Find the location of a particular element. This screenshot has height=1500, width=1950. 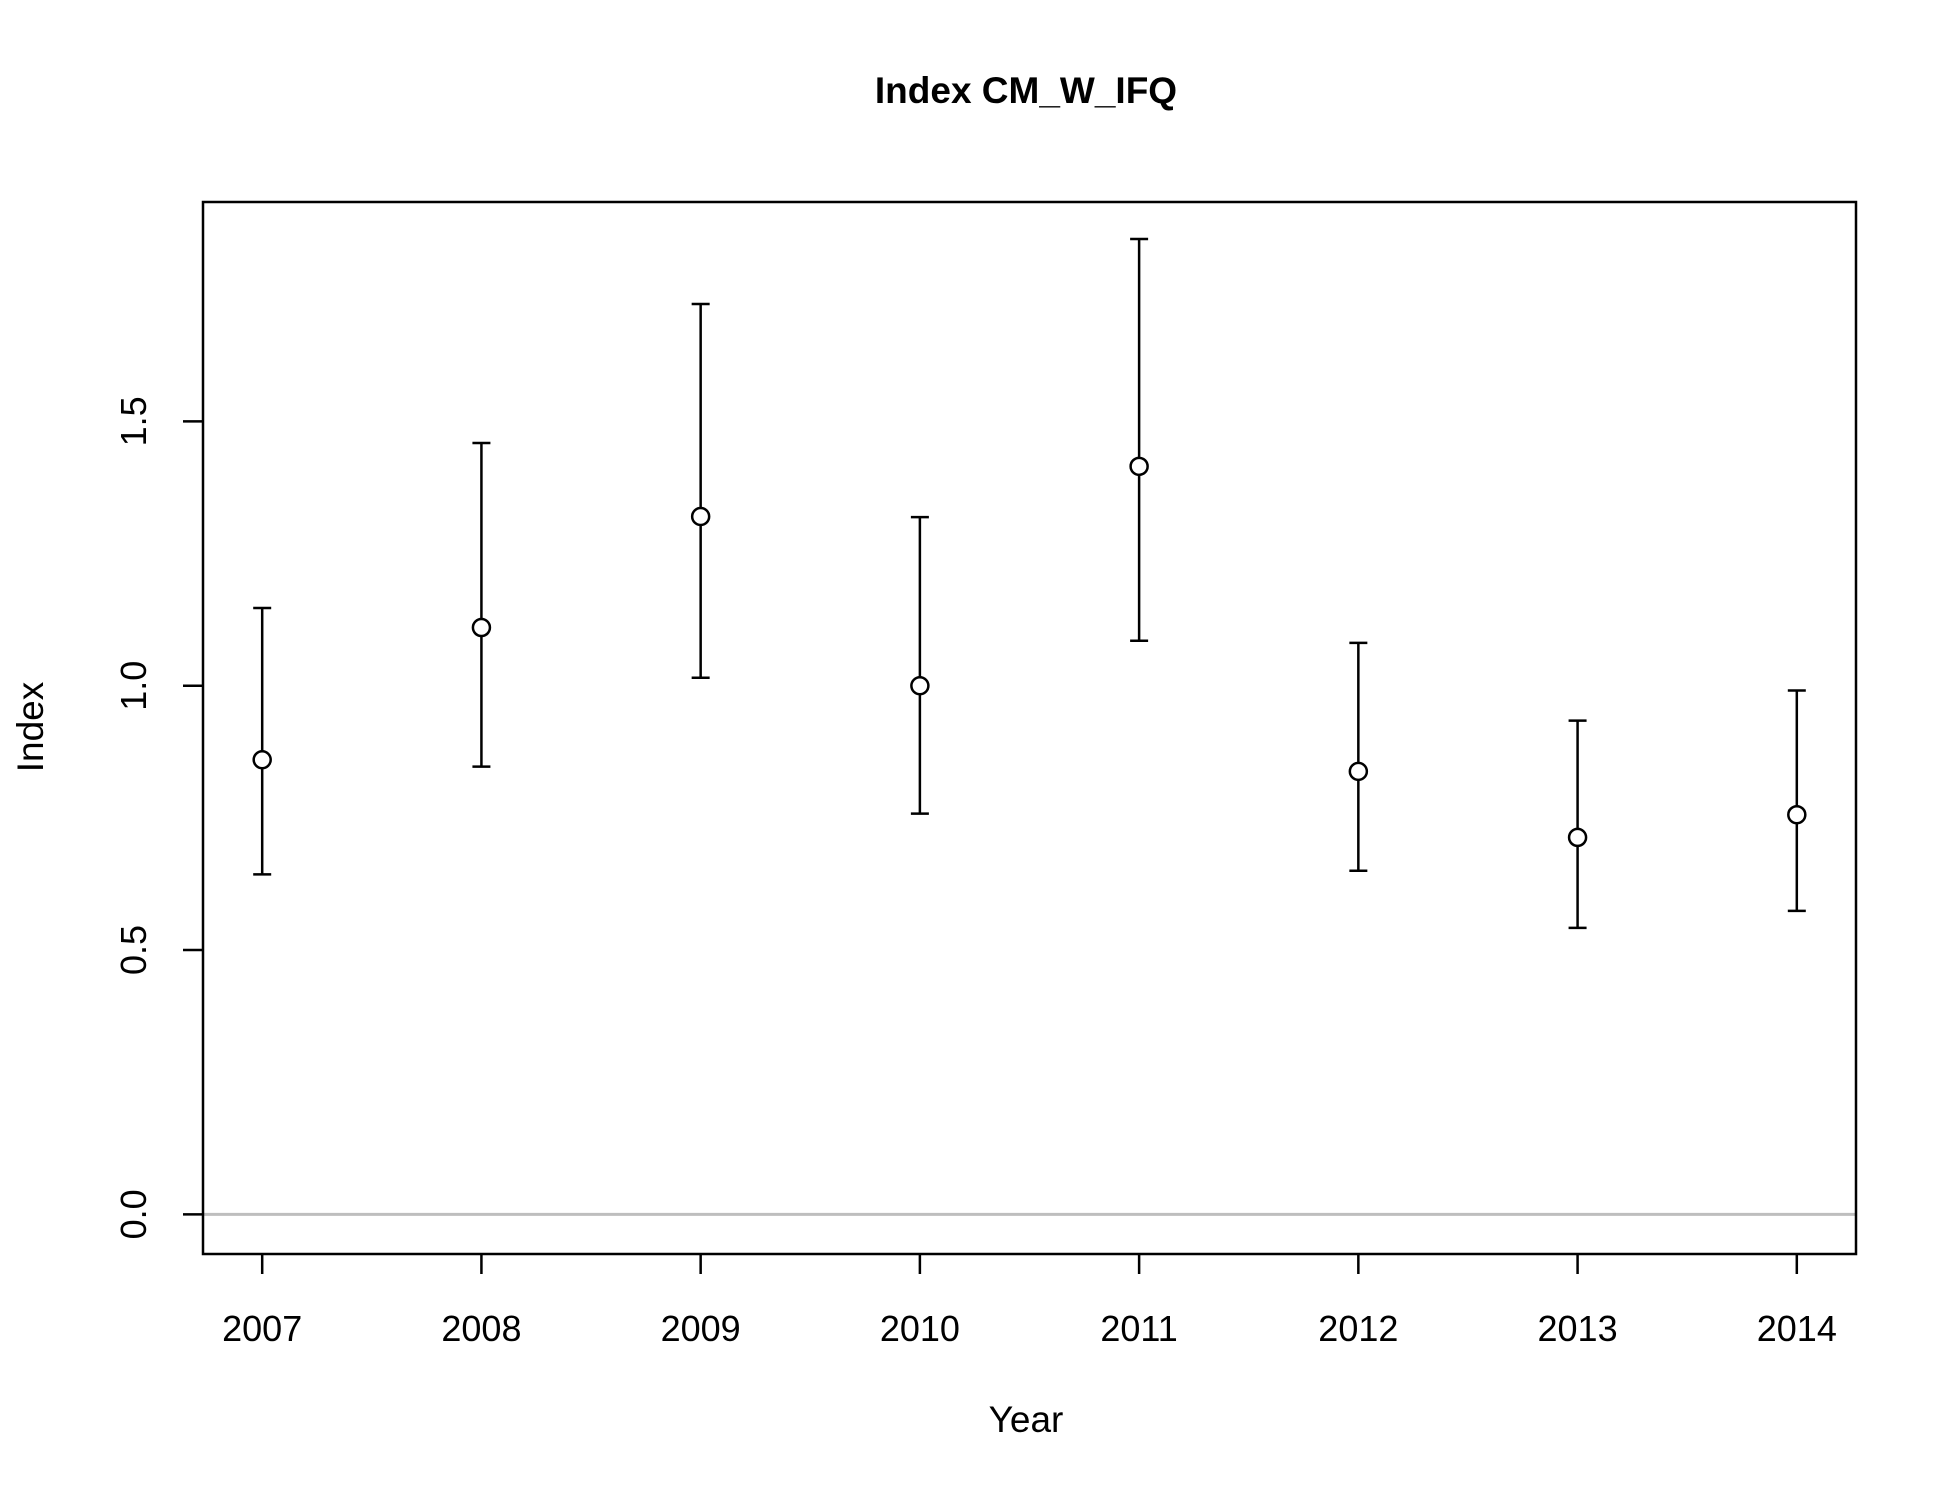

y-tick-label: 0.0 is located at coordinates (133, 1214).